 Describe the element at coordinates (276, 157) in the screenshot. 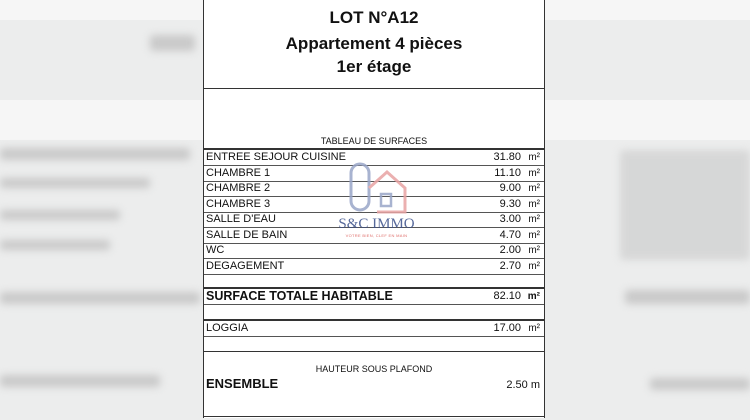

I see `surface-label: ENTREE SEJOUR CUISINE` at that location.